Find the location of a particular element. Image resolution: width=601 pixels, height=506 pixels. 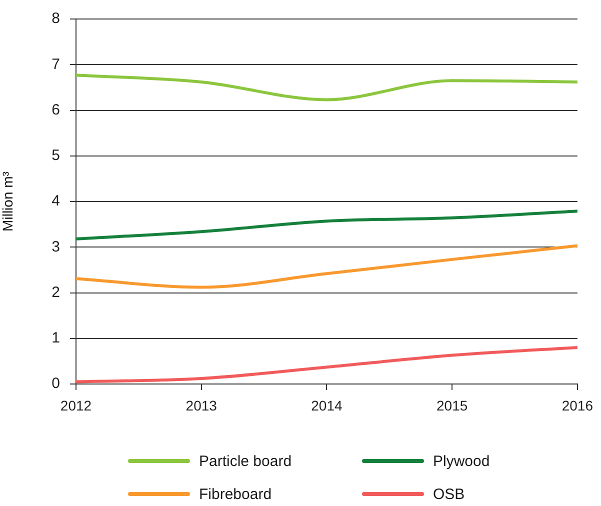

y-tick-label: 1 is located at coordinates (56, 338).